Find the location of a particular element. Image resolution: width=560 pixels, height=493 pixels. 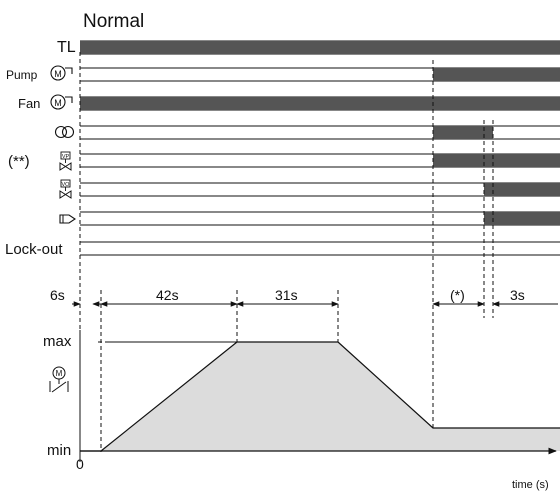

signal-label-tl: TL is located at coordinates (66, 47).